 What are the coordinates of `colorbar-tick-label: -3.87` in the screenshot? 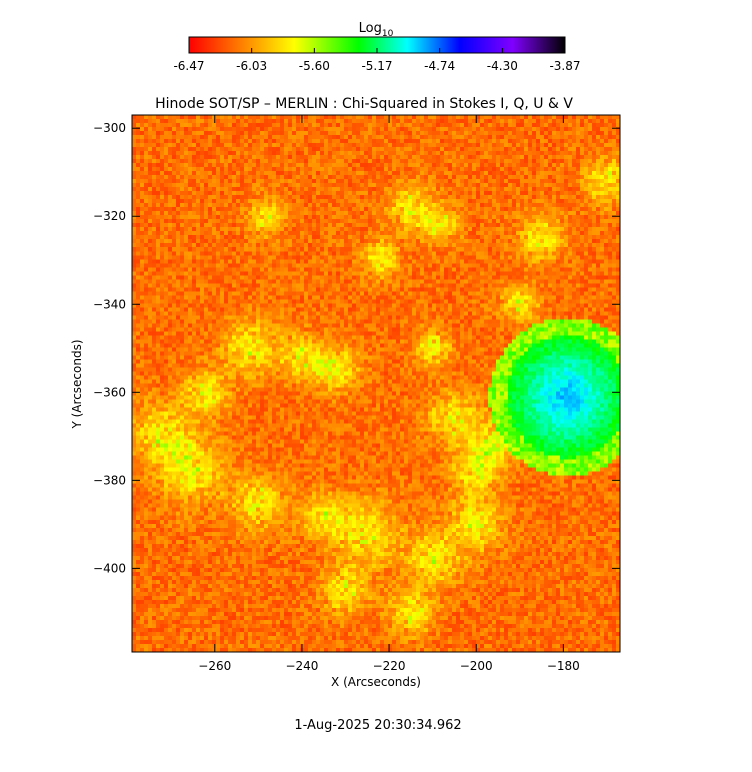 It's located at (564, 66).